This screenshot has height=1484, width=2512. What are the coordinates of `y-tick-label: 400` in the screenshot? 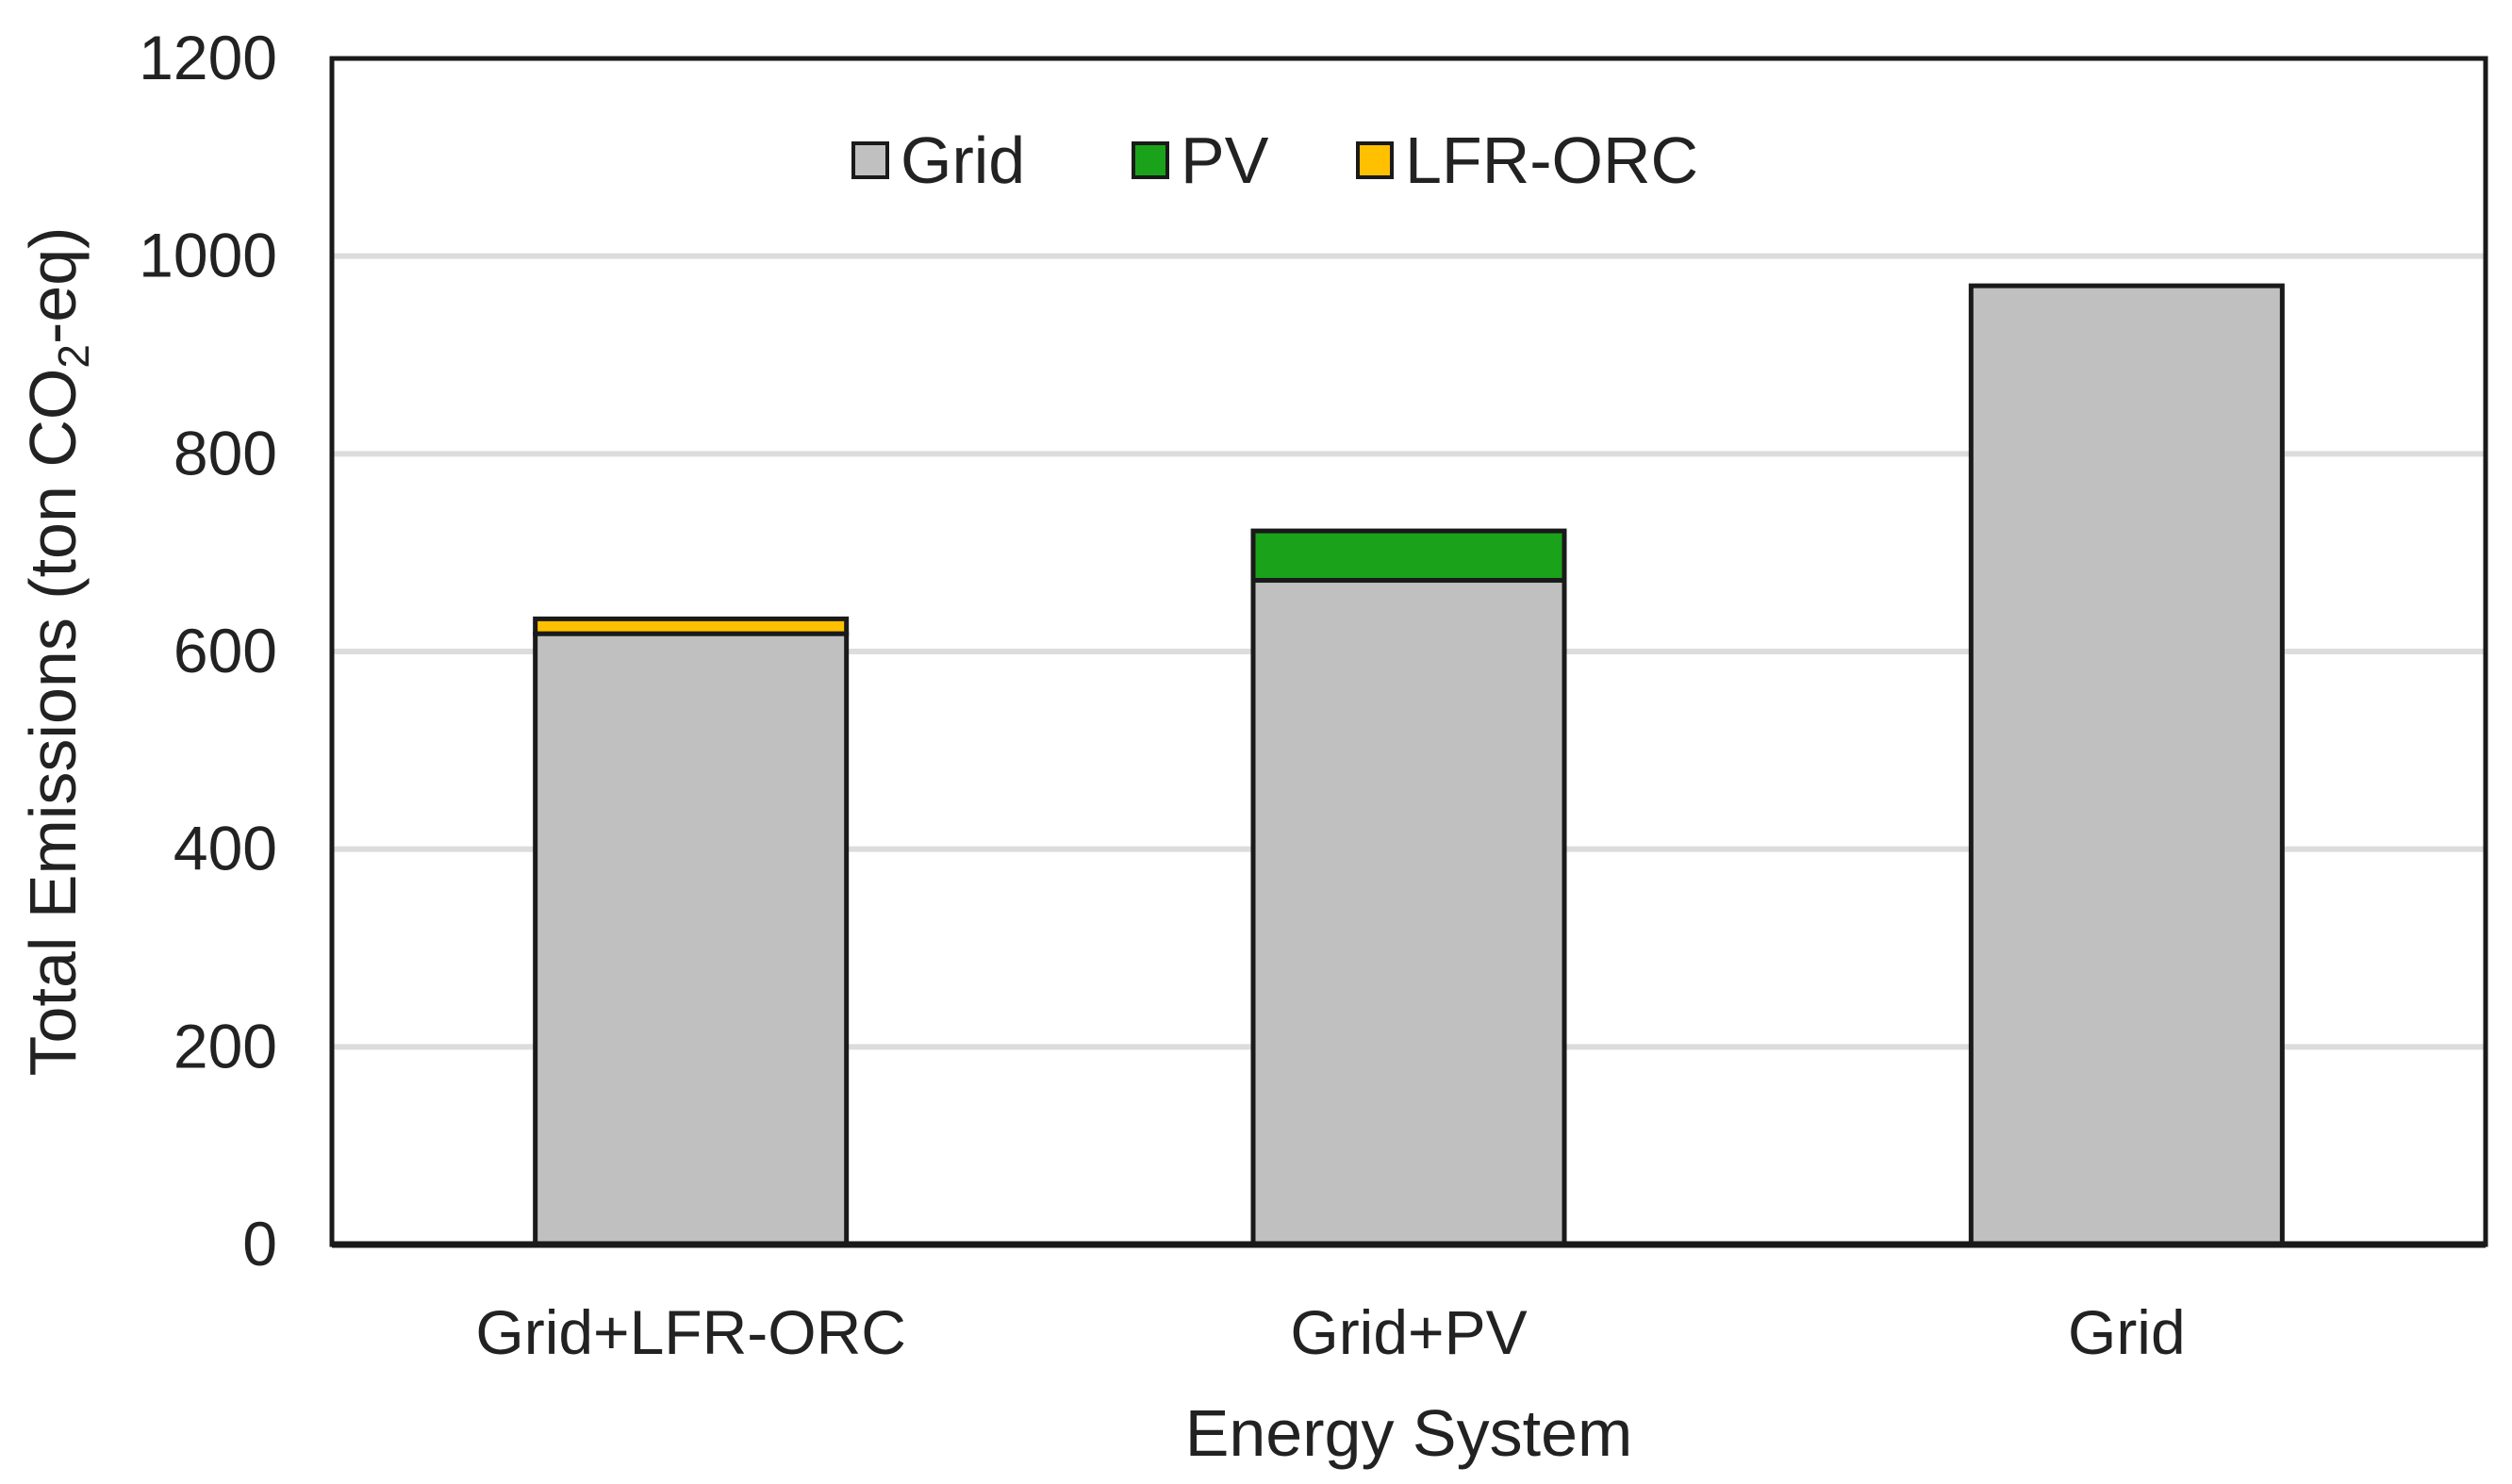 It's located at (225, 849).